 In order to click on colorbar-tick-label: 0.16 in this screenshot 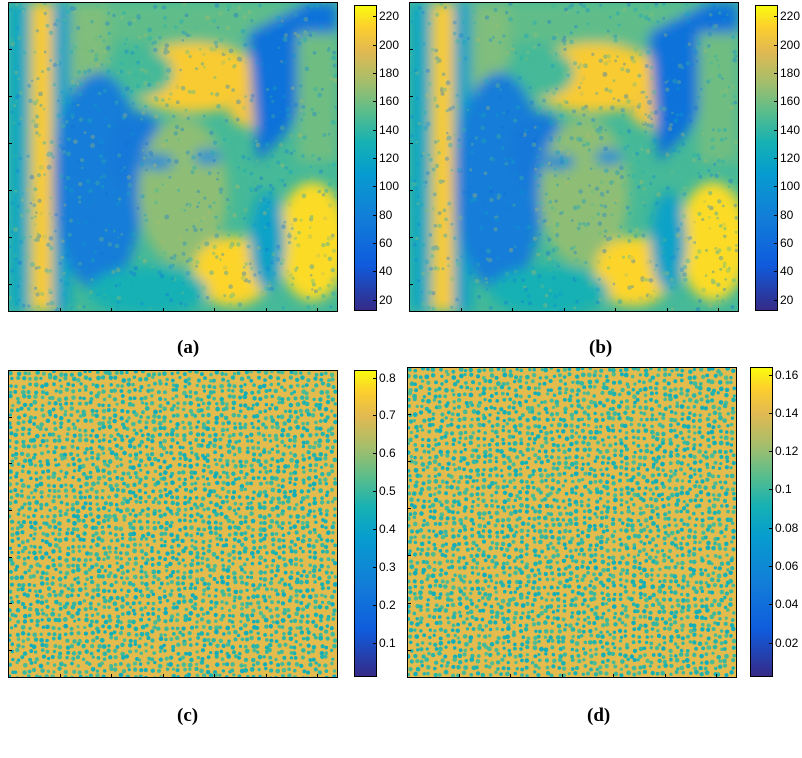, I will do `click(783, 374)`.